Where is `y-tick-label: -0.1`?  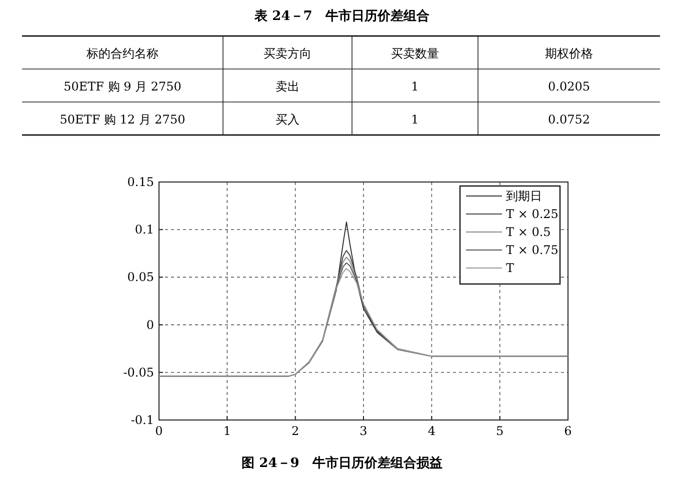
y-tick-label: -0.1 is located at coordinates (142, 420).